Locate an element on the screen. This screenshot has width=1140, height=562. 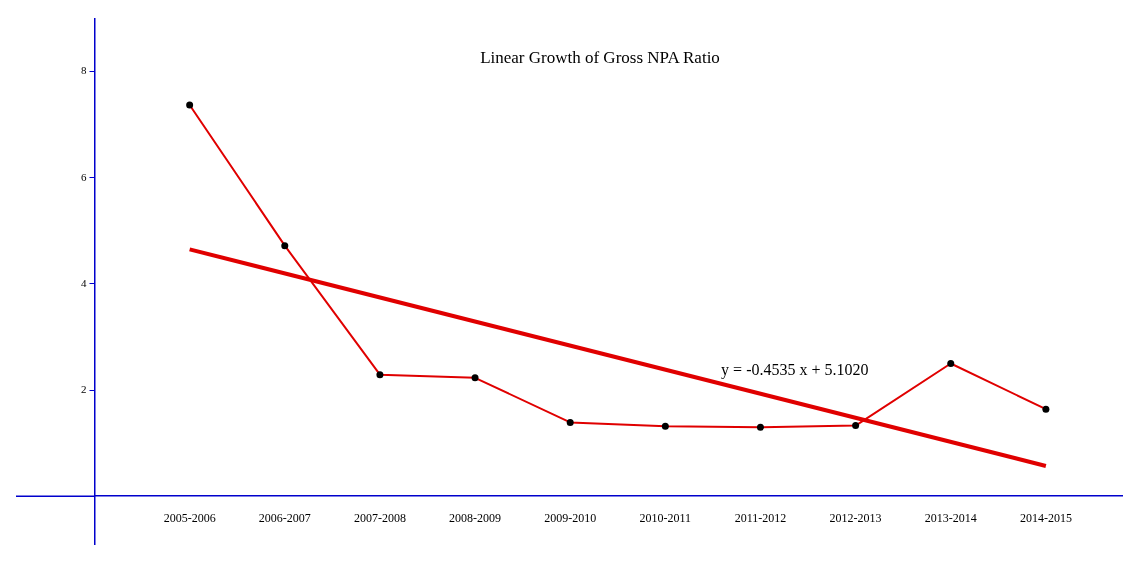
y-tick-label: 6 is located at coordinates (84, 176).